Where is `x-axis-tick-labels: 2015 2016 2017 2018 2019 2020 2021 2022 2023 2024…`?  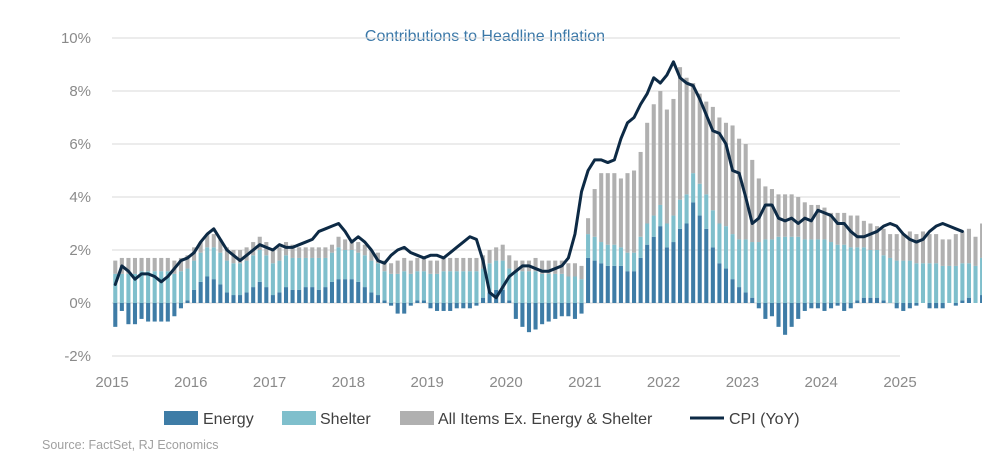 x-axis-tick-labels: 2015 2016 2017 2018 2019 2020 2021 2022 2023 2024… is located at coordinates (505, 382).